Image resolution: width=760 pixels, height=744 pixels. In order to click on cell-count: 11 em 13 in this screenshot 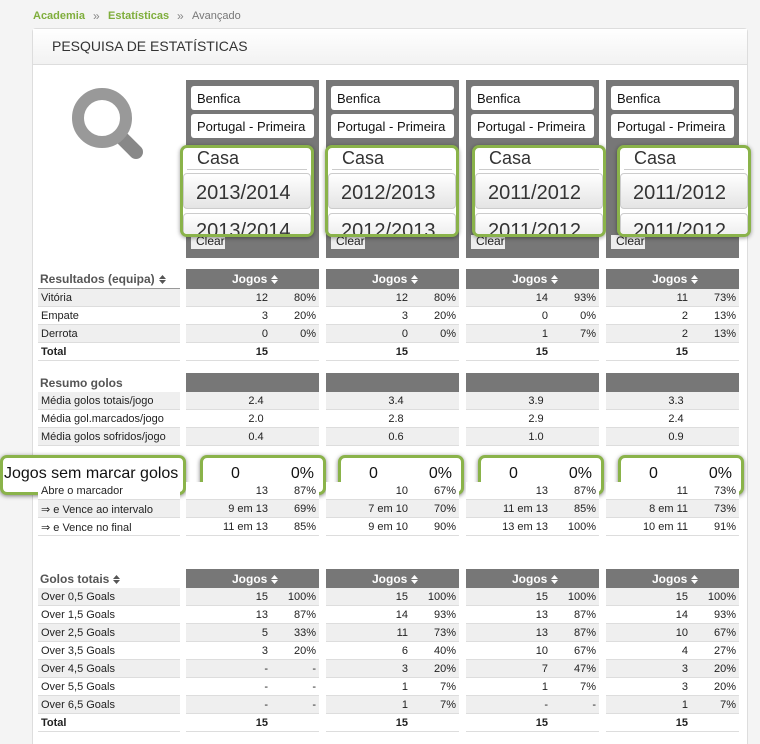, I will do `click(245, 527)`.